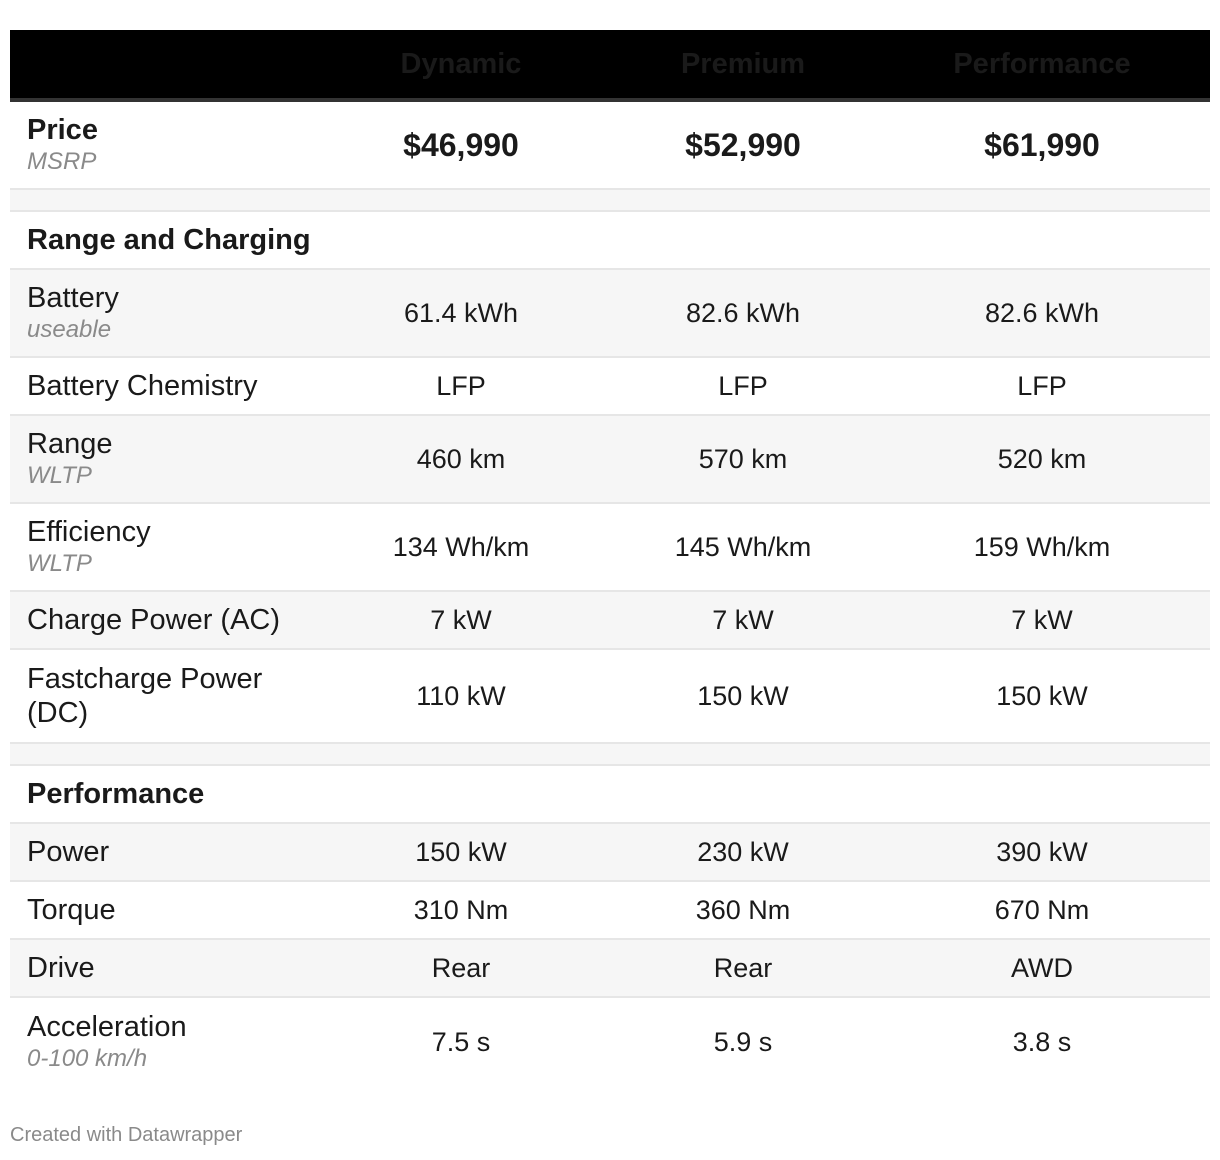  I want to click on table-row: Range WLTP 460 km 570 km 520 km, so click(610, 460).